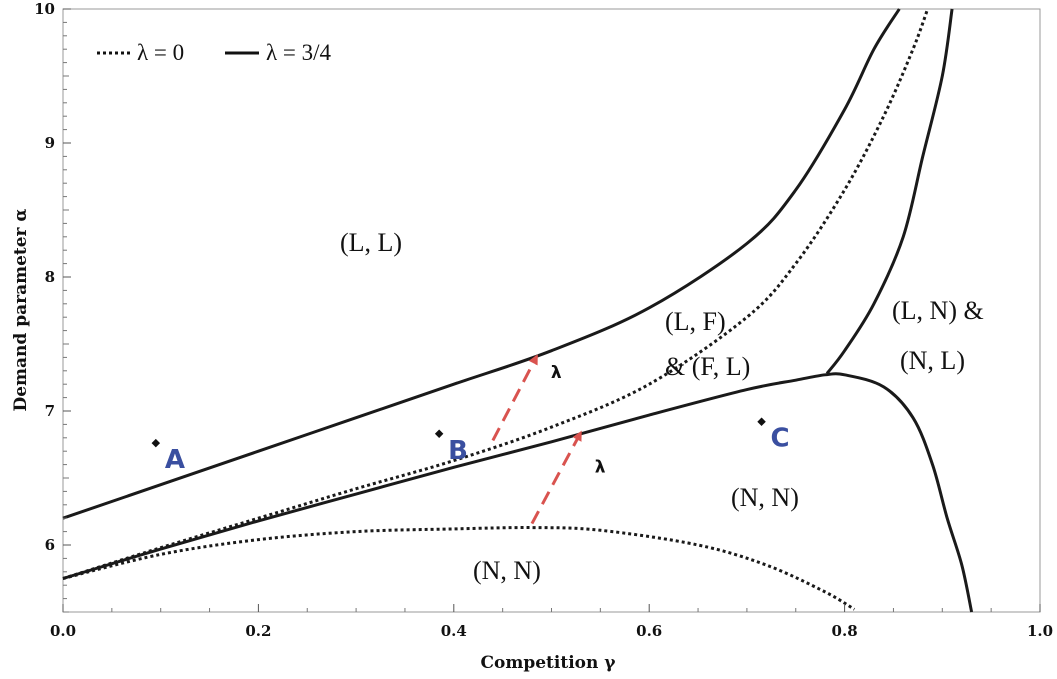 Image resolution: width=1057 pixels, height=679 pixels. What do you see at coordinates (258, 631) in the screenshot?
I see `x-tick-label: 0.2` at bounding box center [258, 631].